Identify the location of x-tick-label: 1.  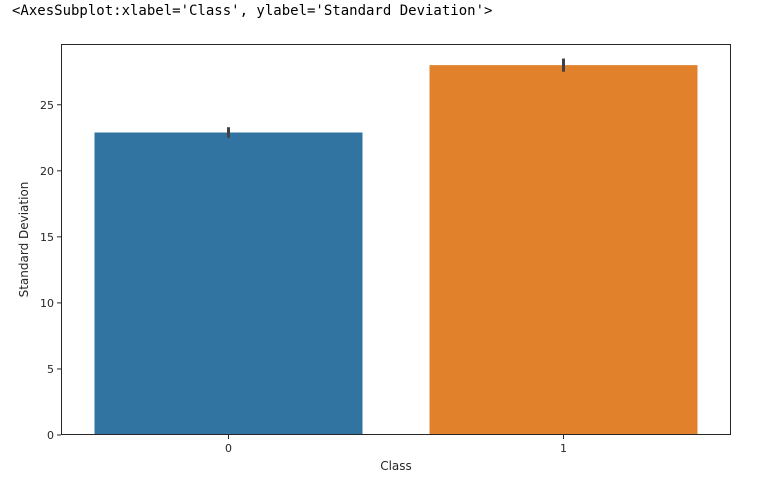
(563, 448).